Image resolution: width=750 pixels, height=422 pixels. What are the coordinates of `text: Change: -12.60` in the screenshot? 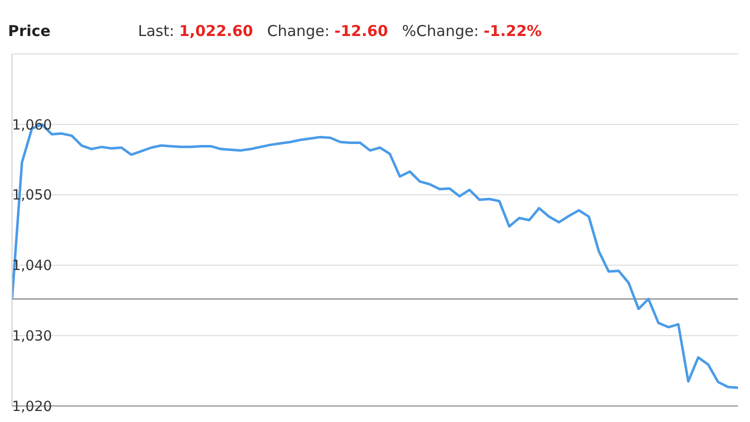 It's located at (327, 31).